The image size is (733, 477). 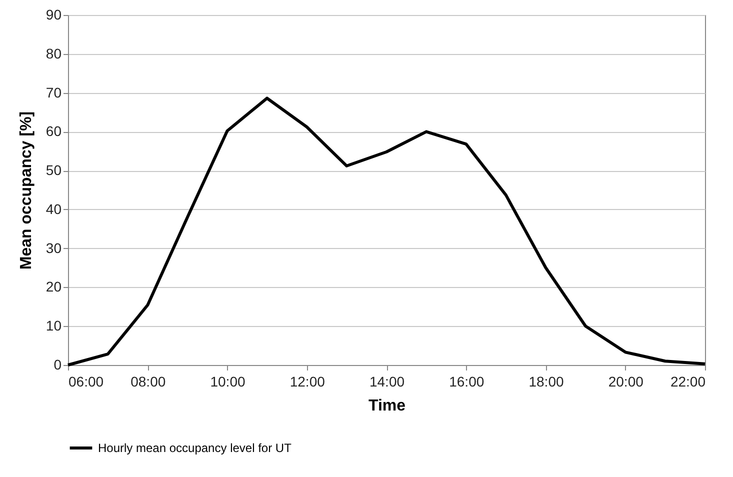 What do you see at coordinates (54, 14) in the screenshot?
I see `y-tick-label: 90` at bounding box center [54, 14].